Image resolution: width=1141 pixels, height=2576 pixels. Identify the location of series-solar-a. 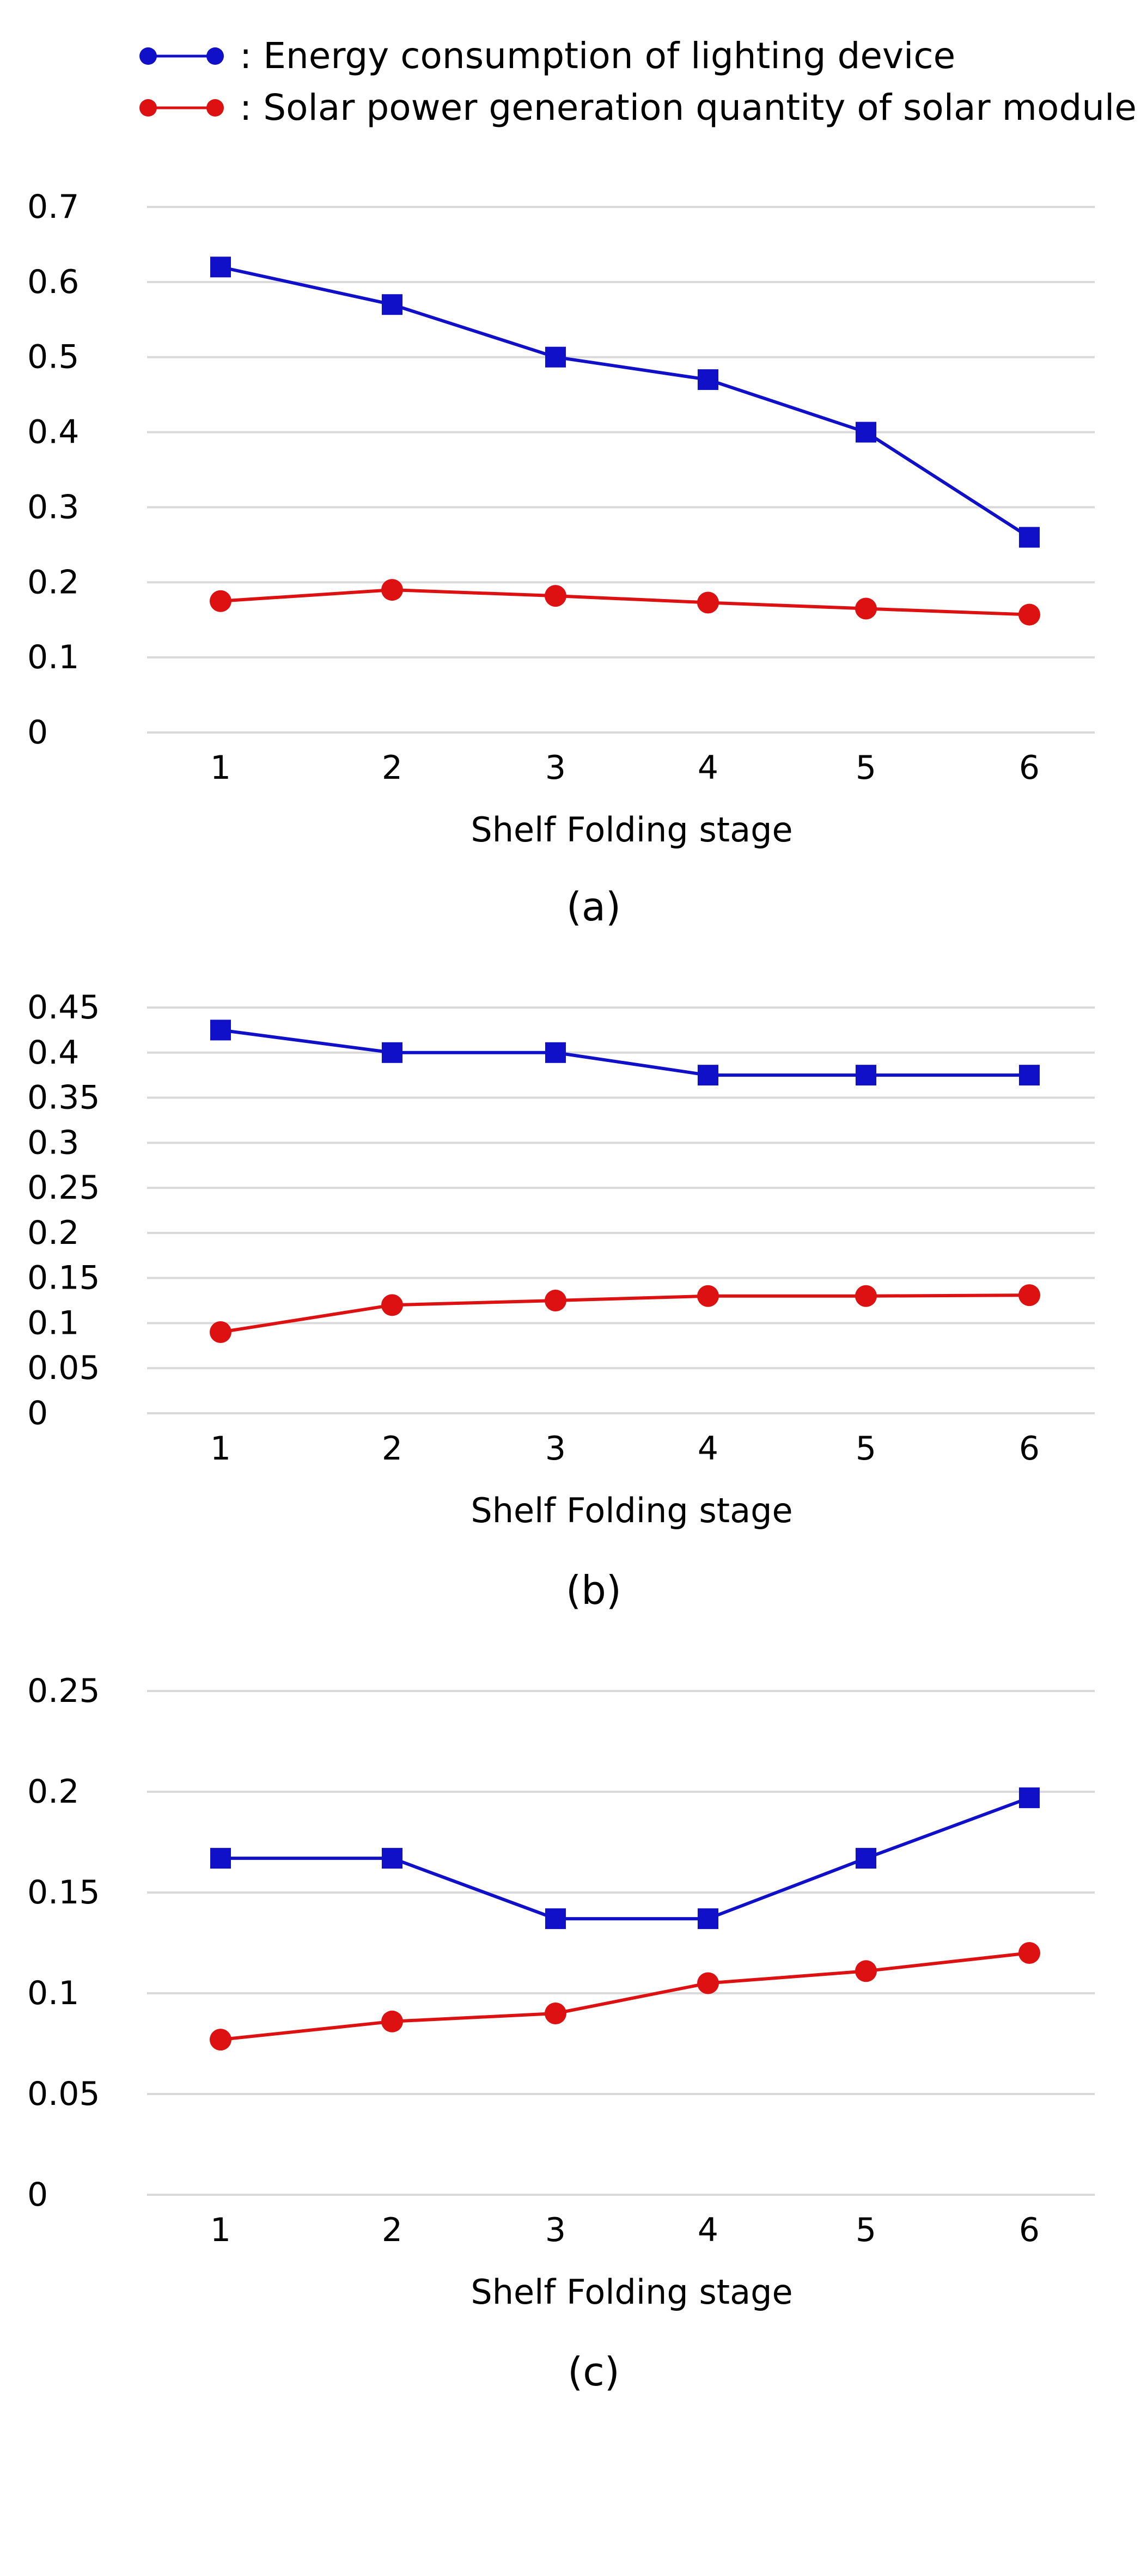
(625, 602).